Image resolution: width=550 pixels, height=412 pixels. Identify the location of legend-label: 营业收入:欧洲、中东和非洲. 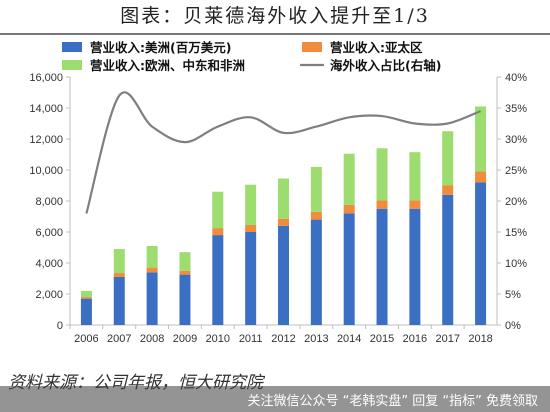
(167, 65).